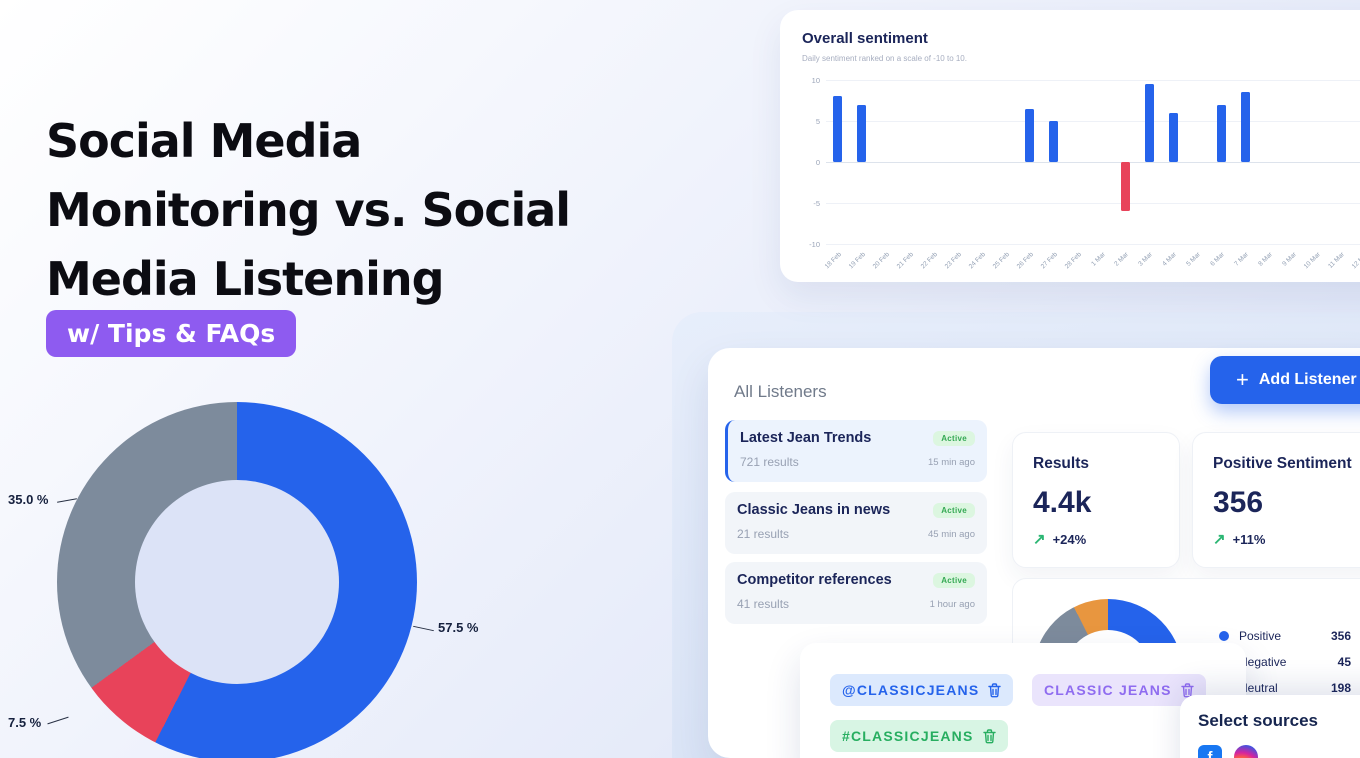  Describe the element at coordinates (245, 278) in the screenshot. I see `title-line-3: Media Listening` at that location.